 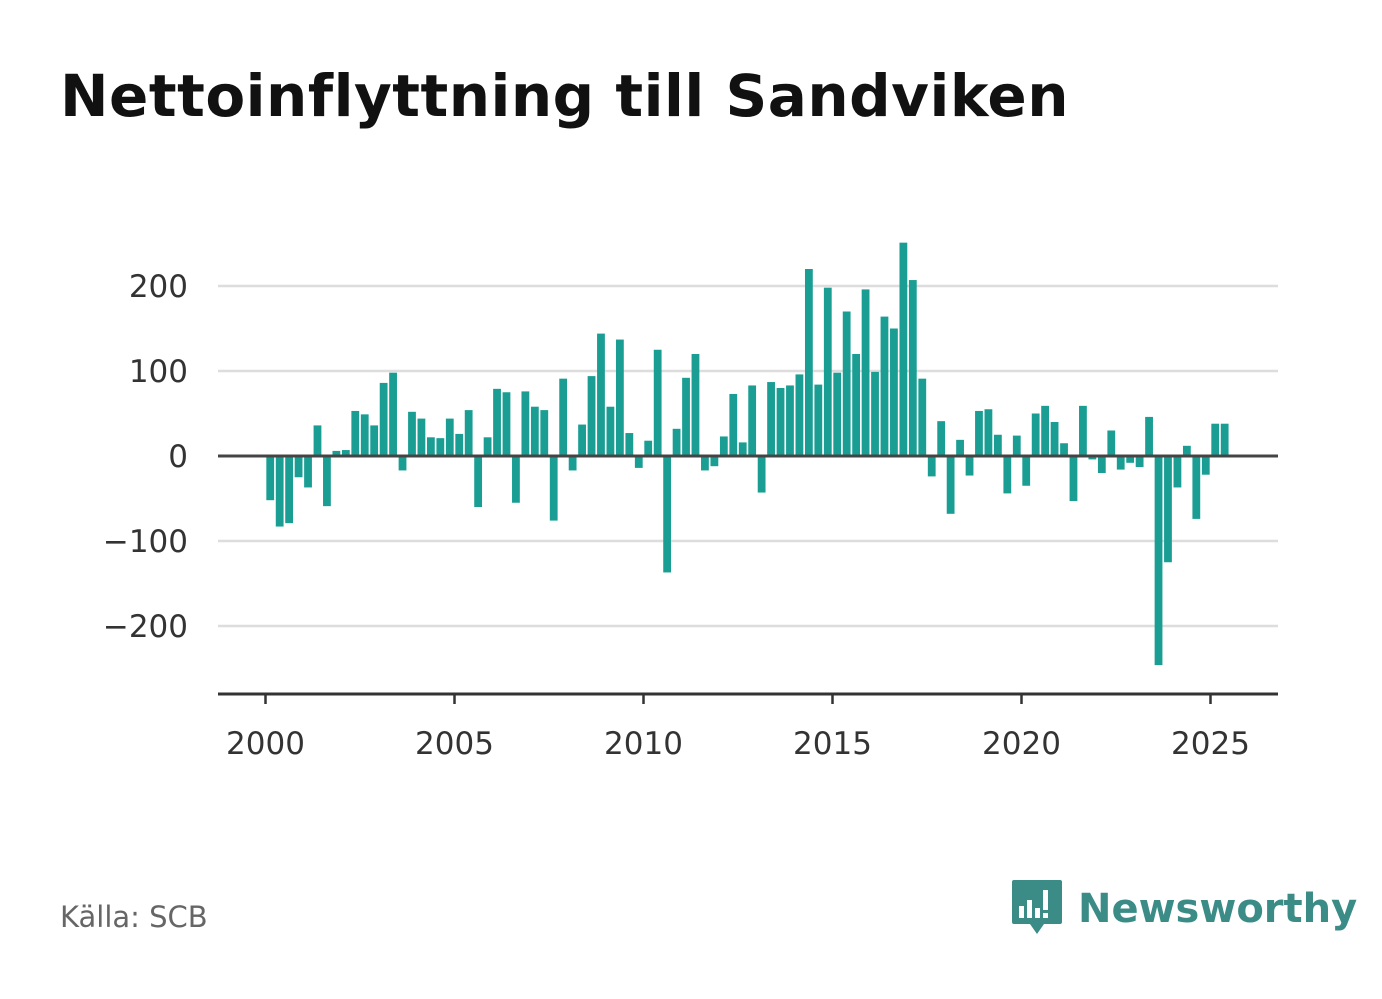 What do you see at coordinates (832, 744) in the screenshot?
I see `x-tick-label: 2015` at bounding box center [832, 744].